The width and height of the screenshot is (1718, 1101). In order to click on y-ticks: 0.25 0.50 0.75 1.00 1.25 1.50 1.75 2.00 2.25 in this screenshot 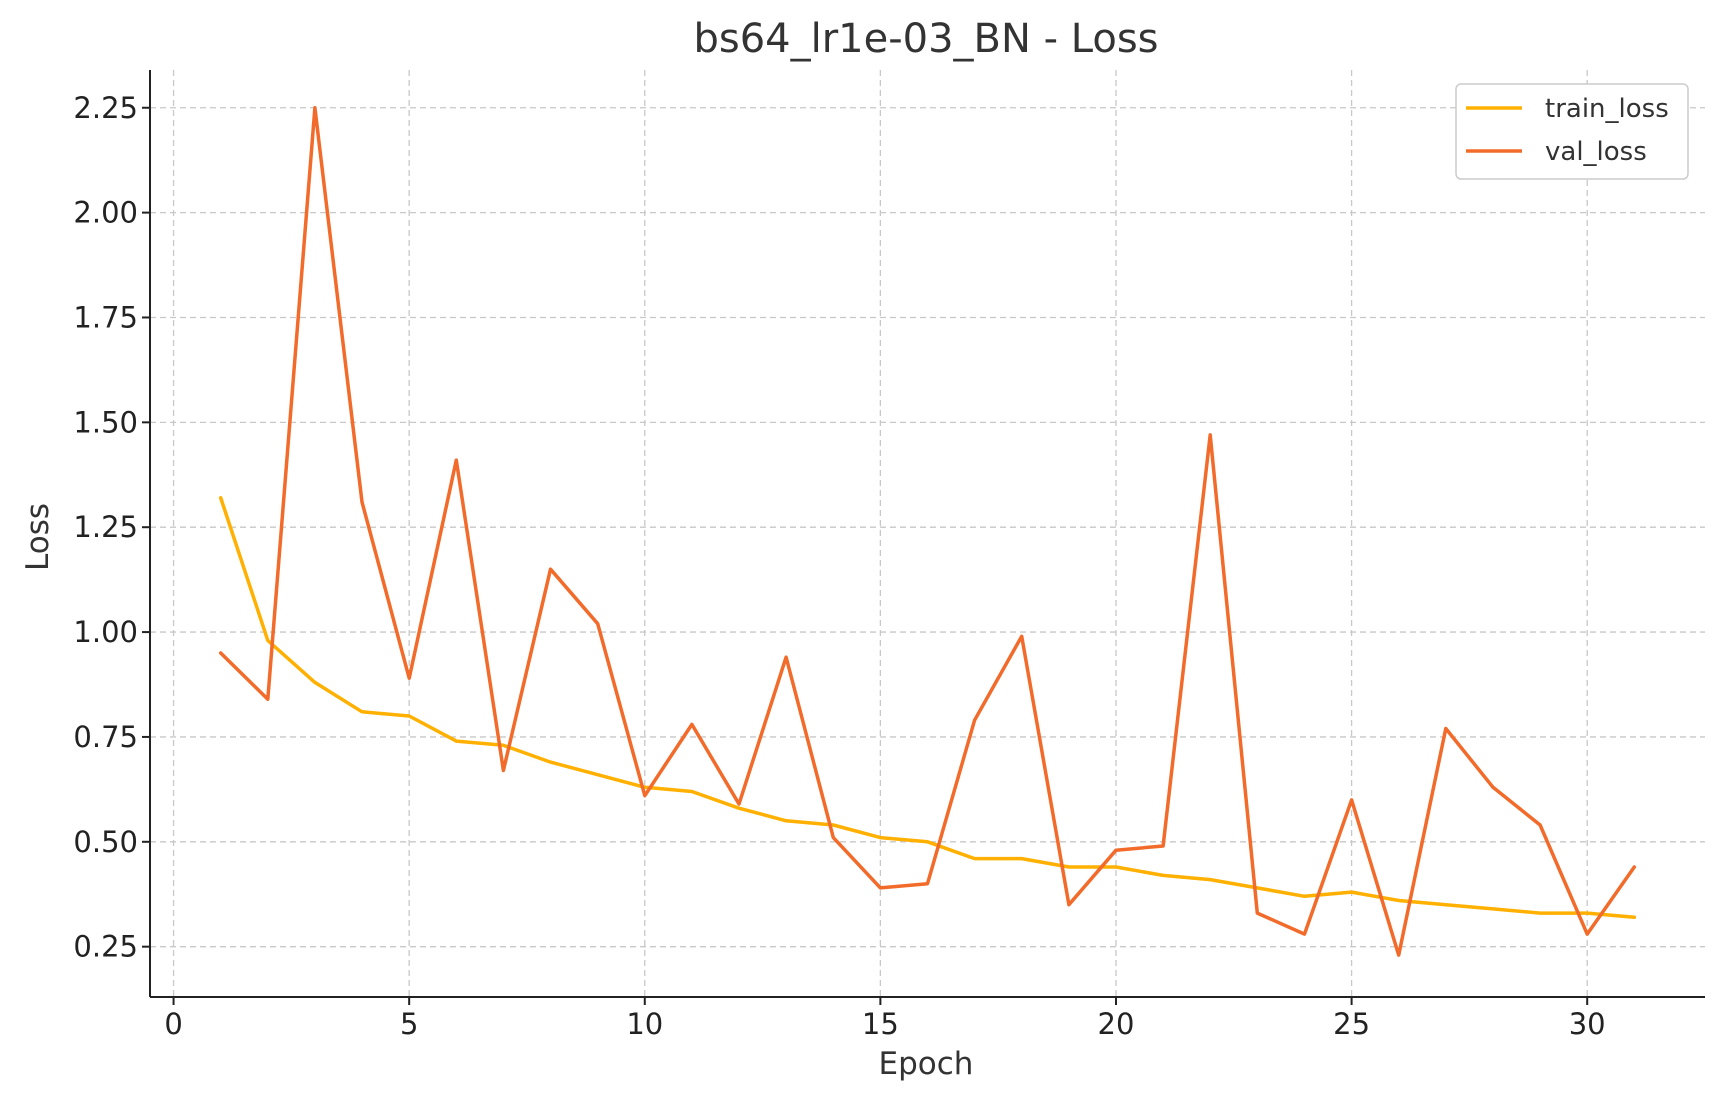, I will do `click(111, 527)`.